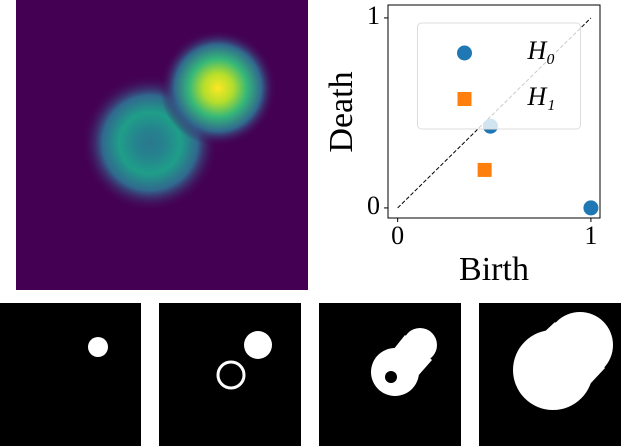 The image size is (622, 446). I want to click on legend-box, so click(499, 76).